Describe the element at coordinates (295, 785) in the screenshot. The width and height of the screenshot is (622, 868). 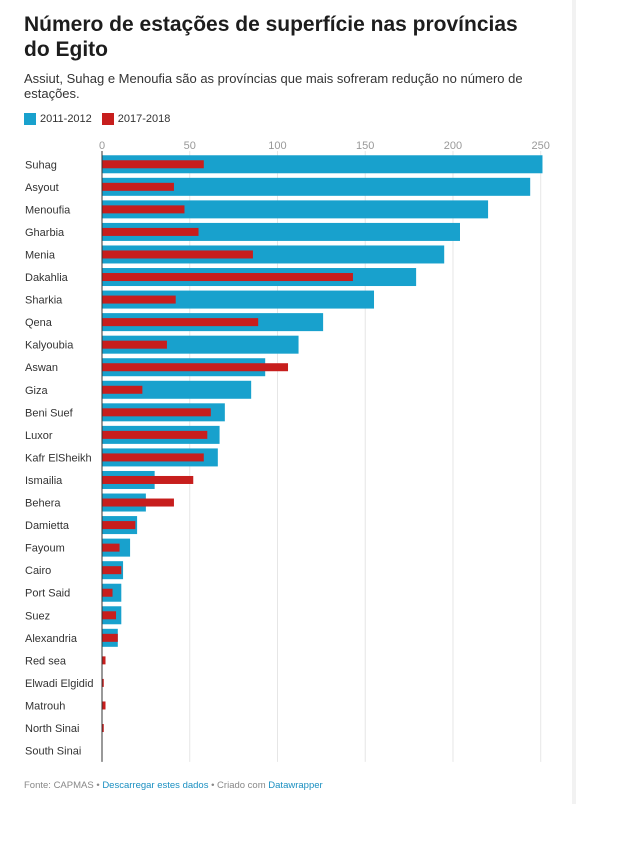
I see `datawrapper-link: Datawrapper` at that location.